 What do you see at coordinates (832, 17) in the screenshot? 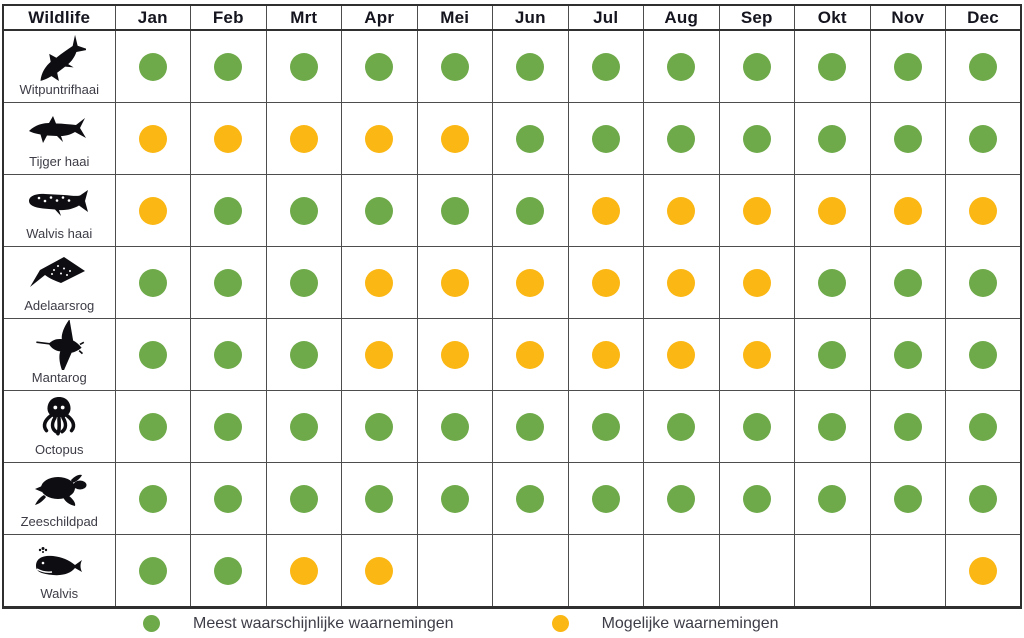
I see `month-header-okt: Okt` at bounding box center [832, 17].